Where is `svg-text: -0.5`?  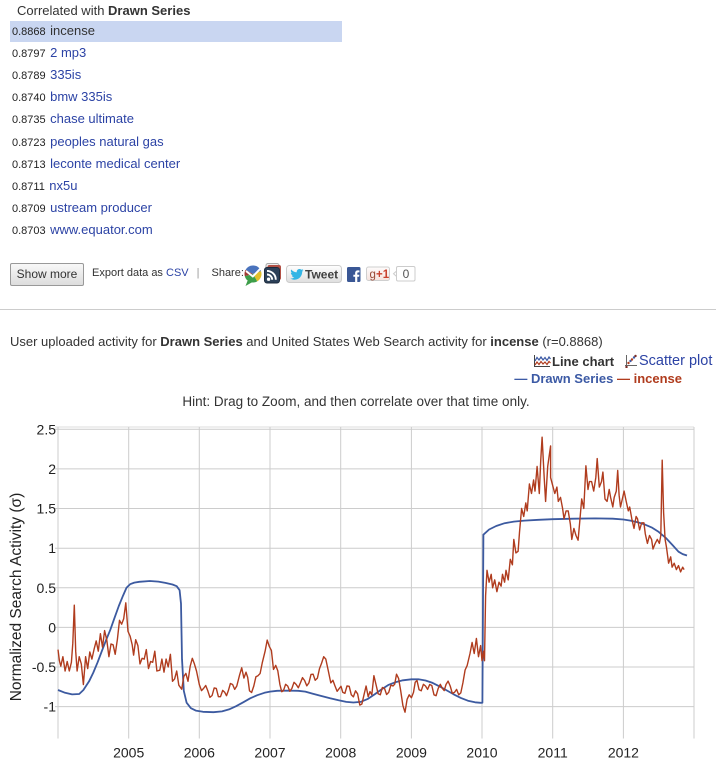
svg-text: -0.5 is located at coordinates (44, 667).